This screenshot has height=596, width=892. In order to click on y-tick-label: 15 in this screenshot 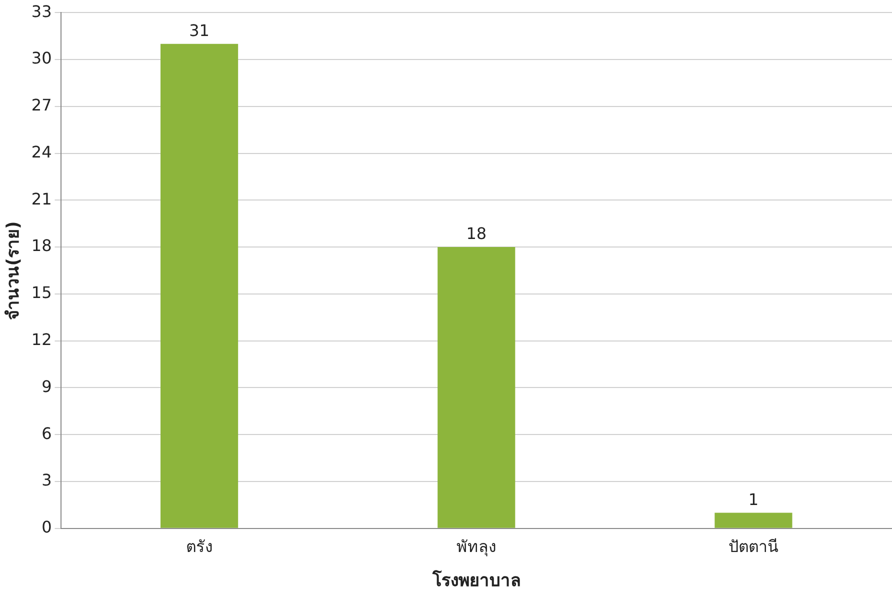, I will do `click(41, 292)`.